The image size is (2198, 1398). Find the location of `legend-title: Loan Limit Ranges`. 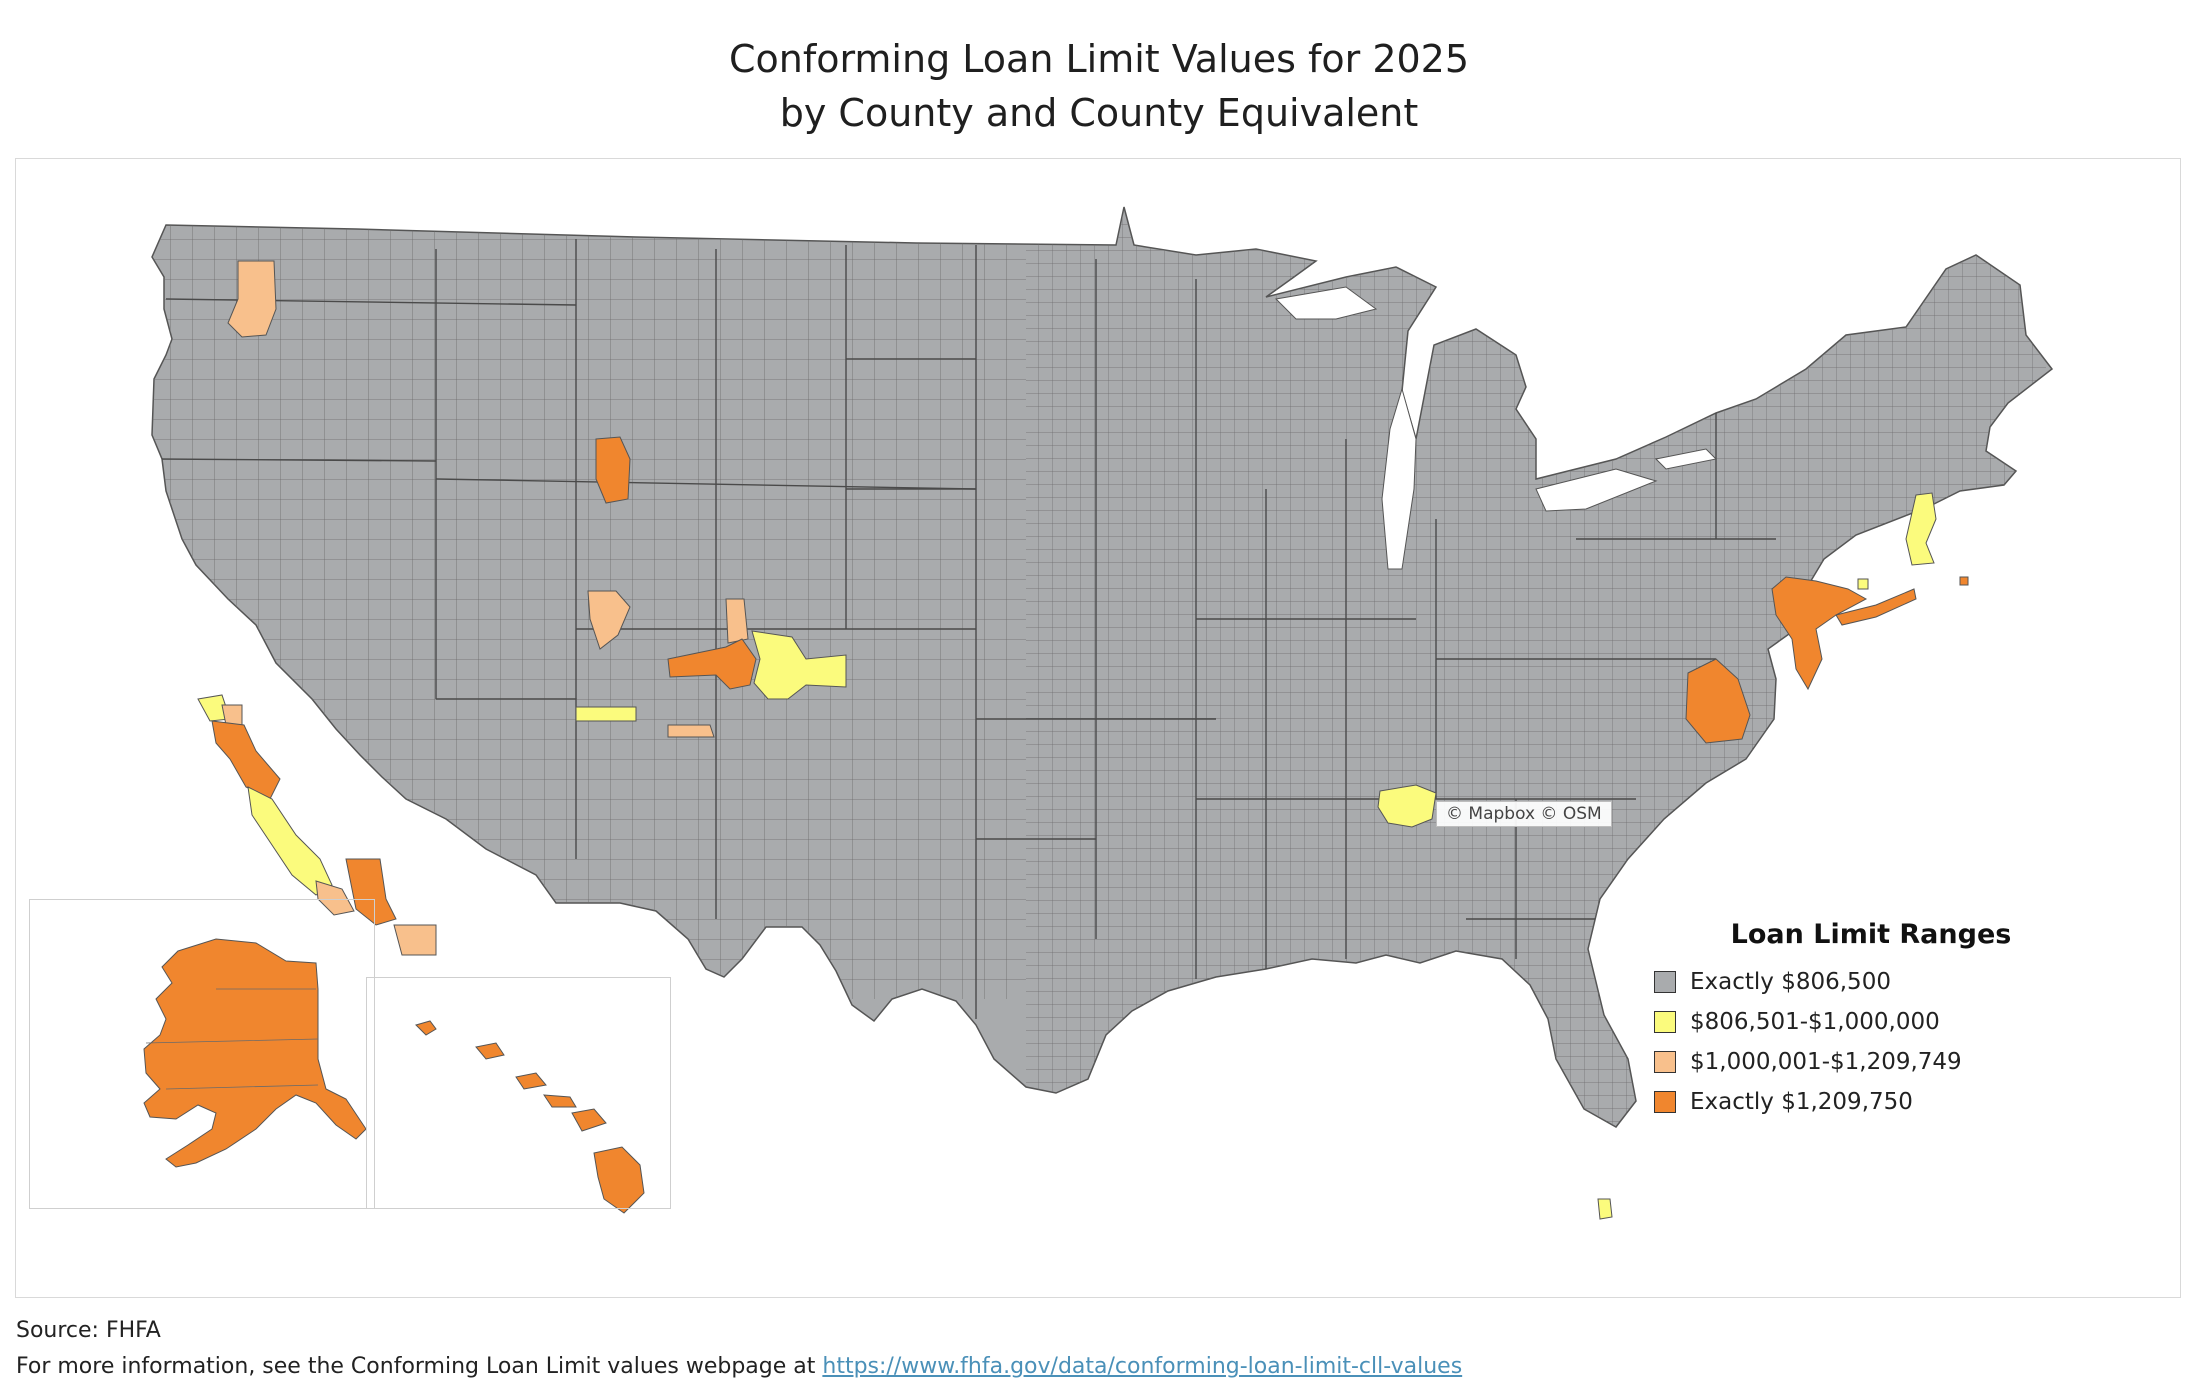

legend-title: Loan Limit Ranges is located at coordinates (1871, 934).